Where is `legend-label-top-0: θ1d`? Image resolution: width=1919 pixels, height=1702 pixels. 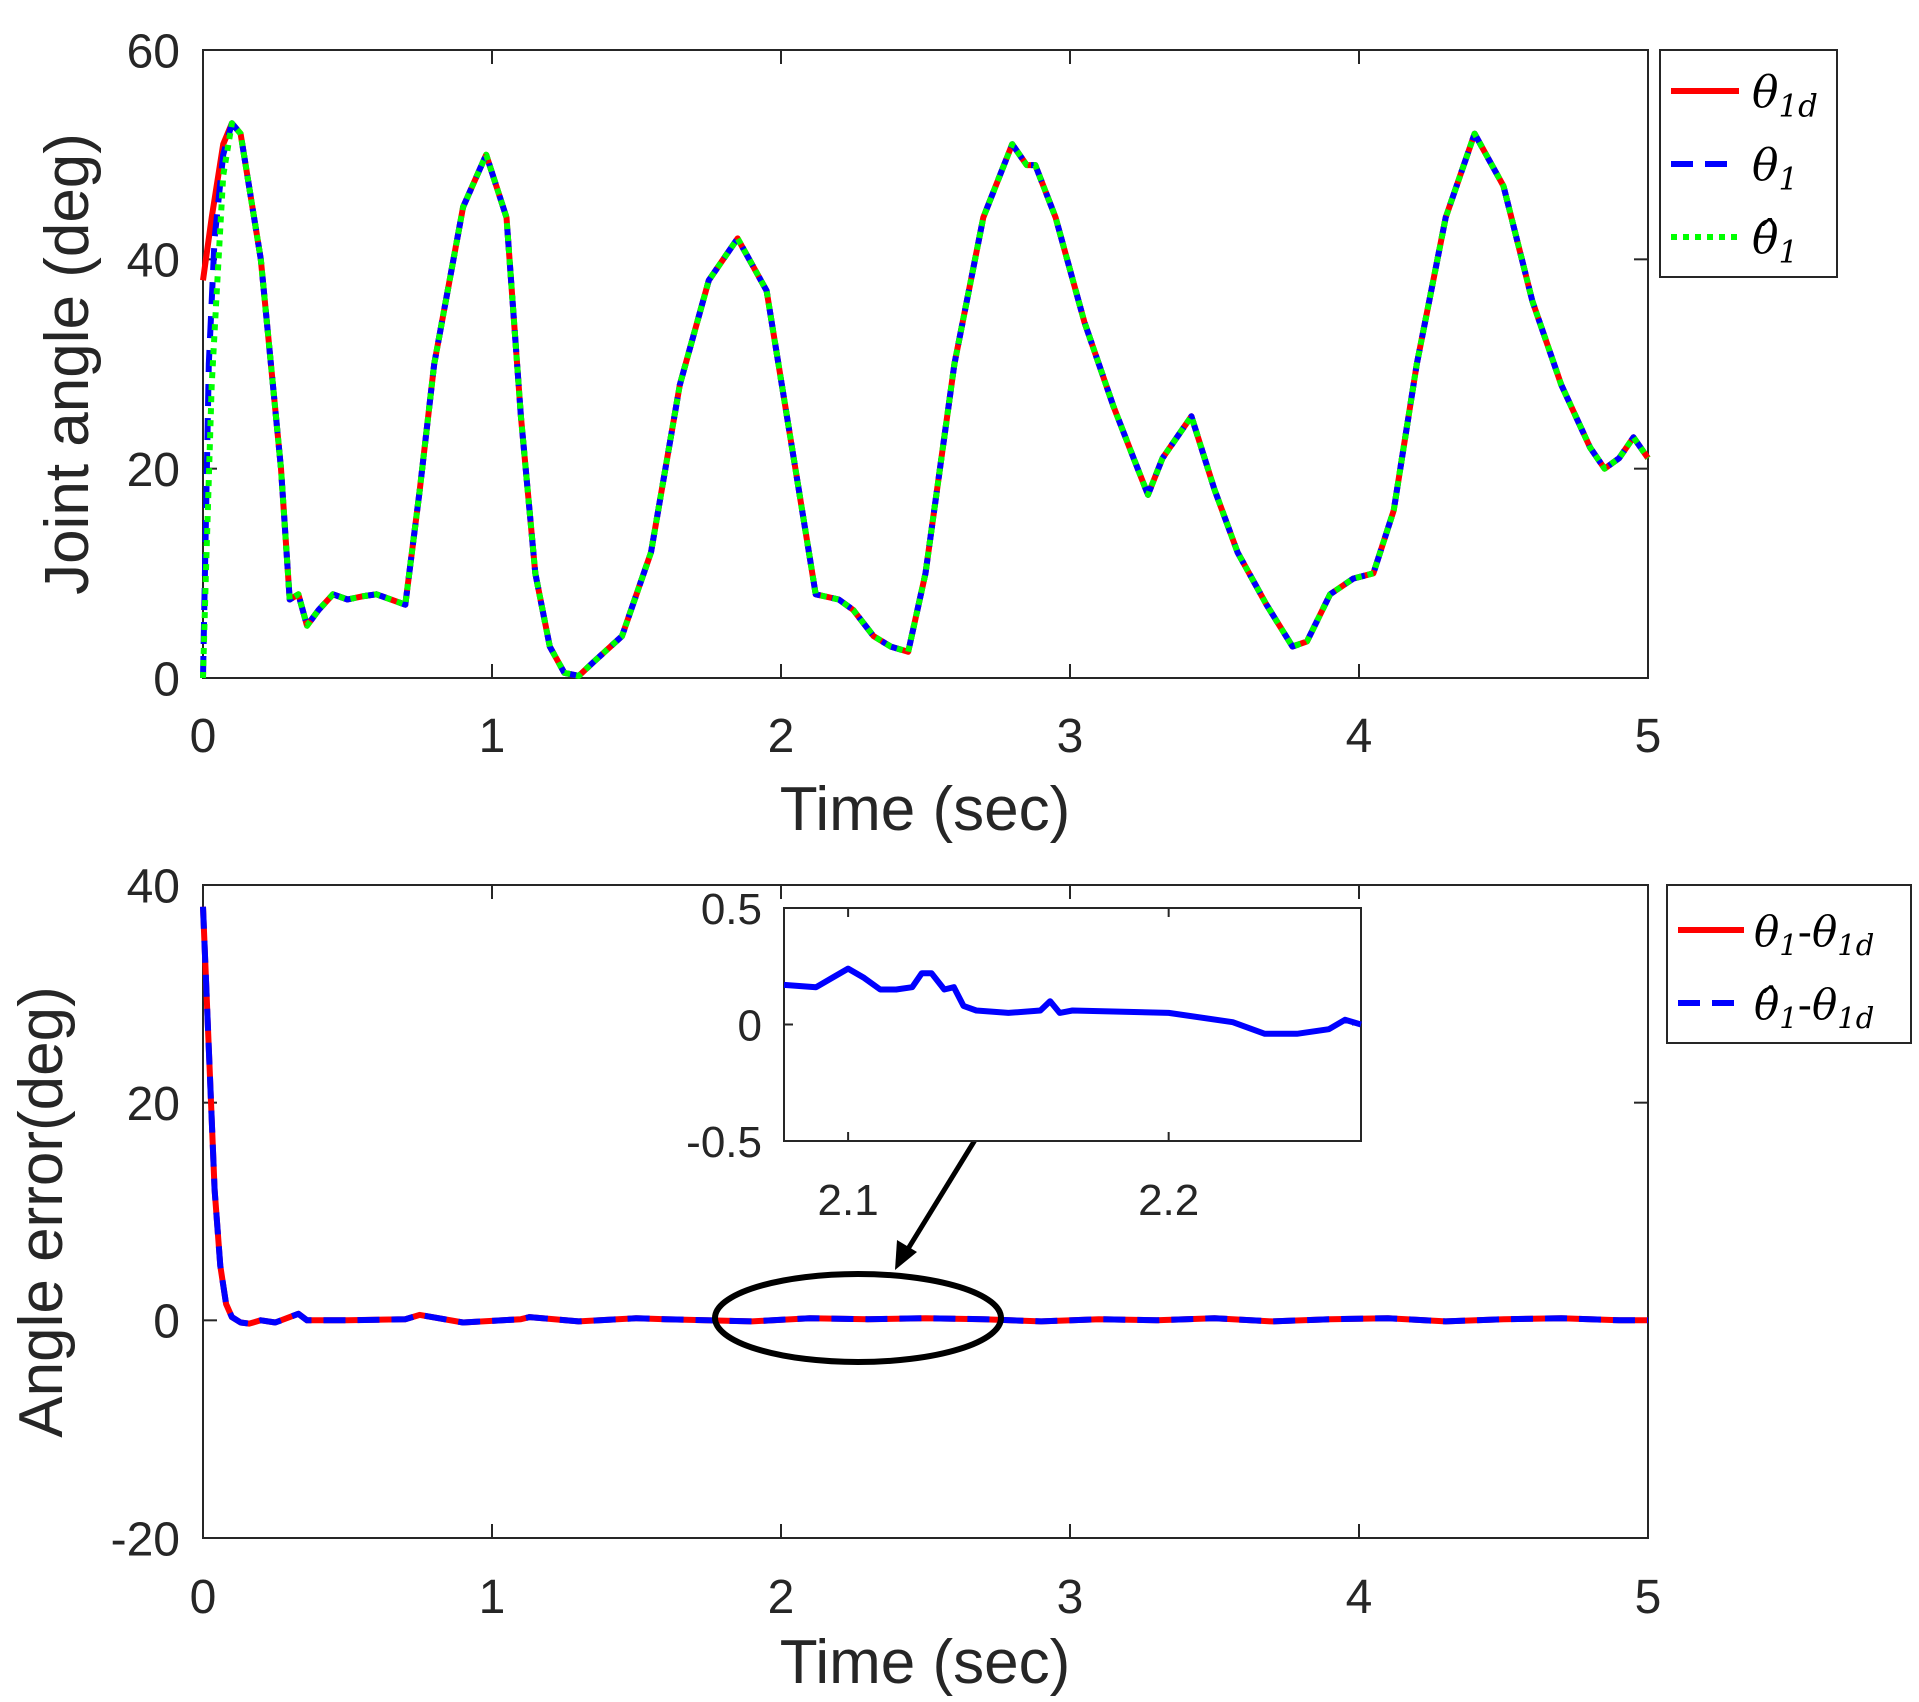 legend-label-top-0: θ1d is located at coordinates (1785, 96).